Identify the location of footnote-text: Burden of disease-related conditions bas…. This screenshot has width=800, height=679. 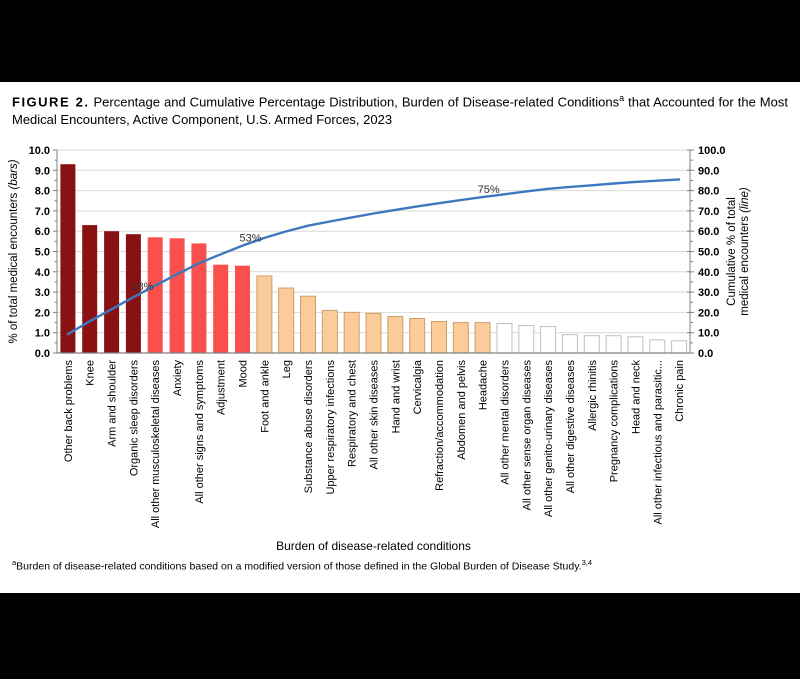
(299, 566).